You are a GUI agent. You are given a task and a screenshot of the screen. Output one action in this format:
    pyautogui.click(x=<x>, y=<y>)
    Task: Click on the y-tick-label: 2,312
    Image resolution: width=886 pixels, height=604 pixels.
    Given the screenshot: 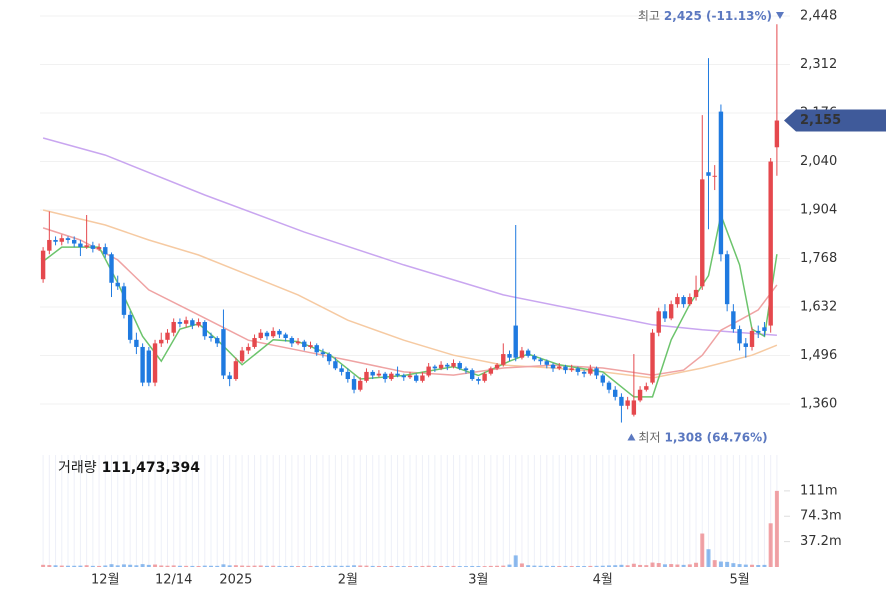 What is the action you would take?
    pyautogui.click(x=818, y=64)
    